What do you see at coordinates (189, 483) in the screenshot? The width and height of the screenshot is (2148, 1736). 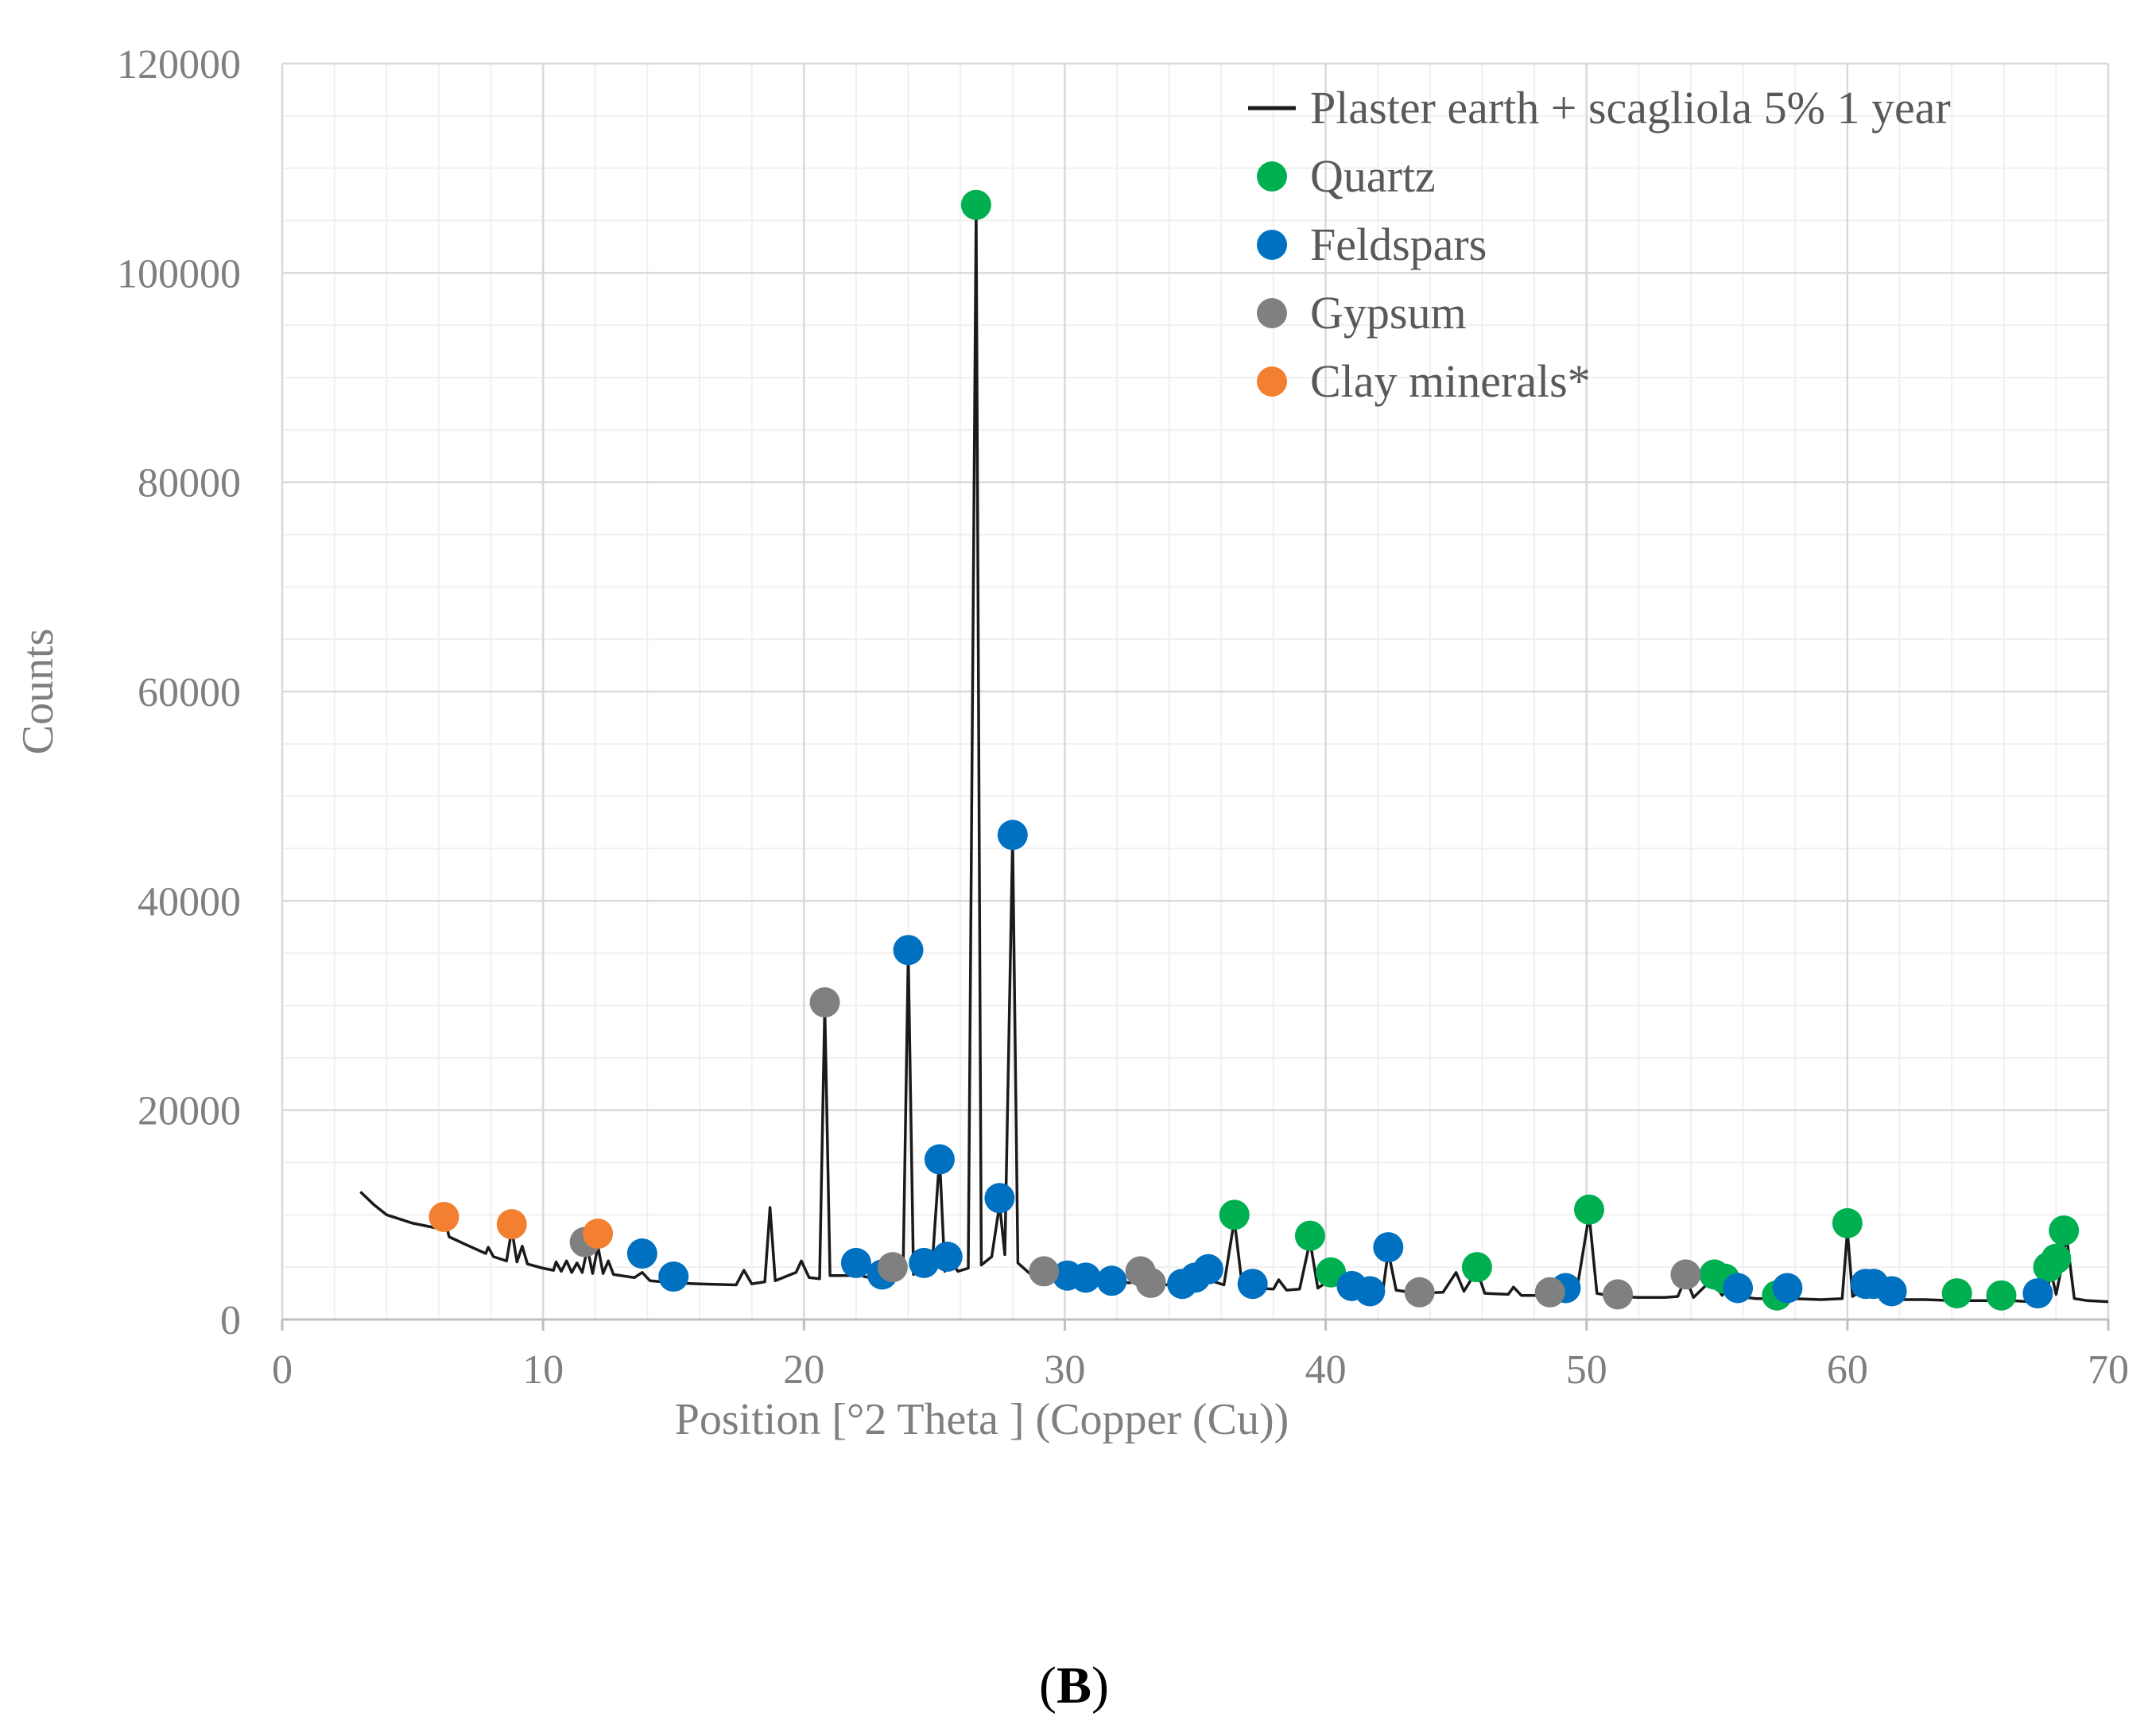 I see `y-tick-label: 80000` at bounding box center [189, 483].